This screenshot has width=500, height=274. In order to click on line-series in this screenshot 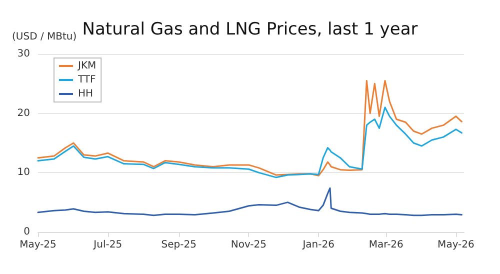, I will do `click(249, 201)`.